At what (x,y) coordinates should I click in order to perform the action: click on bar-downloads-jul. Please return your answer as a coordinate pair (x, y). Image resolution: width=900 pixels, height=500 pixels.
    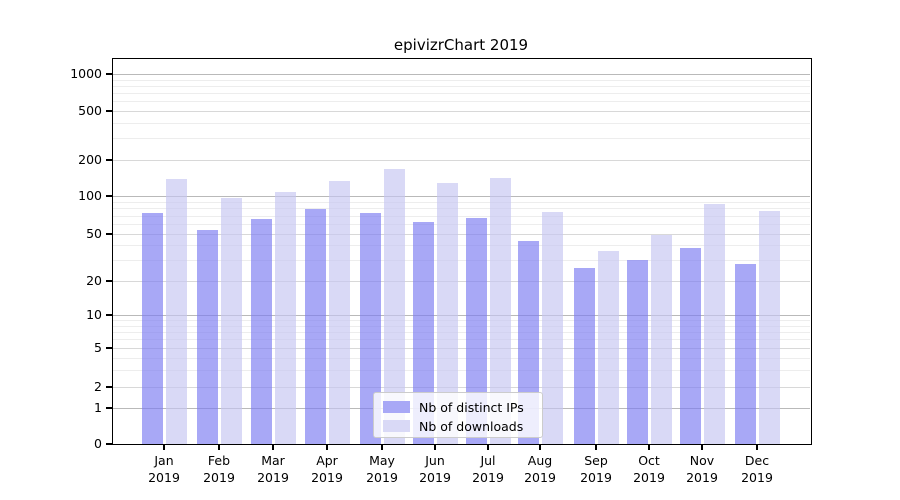
    Looking at the image, I should click on (500, 311).